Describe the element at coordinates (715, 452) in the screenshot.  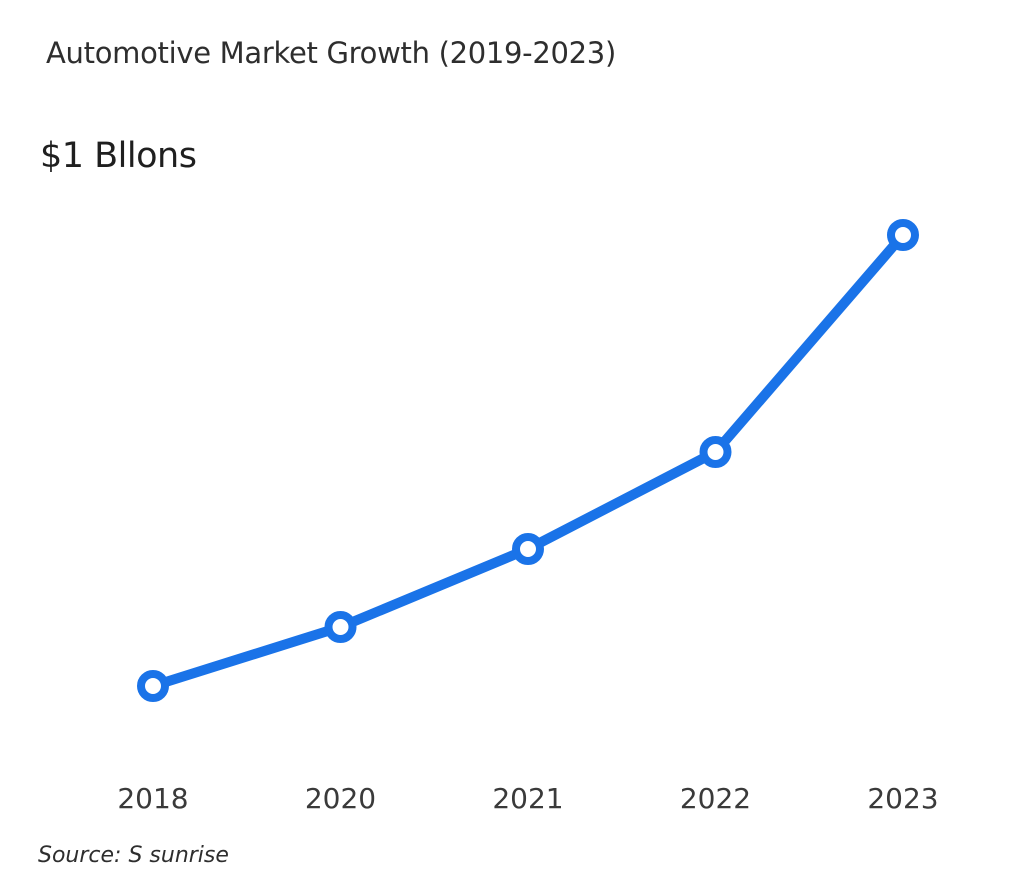
I see `data-point-2022` at that location.